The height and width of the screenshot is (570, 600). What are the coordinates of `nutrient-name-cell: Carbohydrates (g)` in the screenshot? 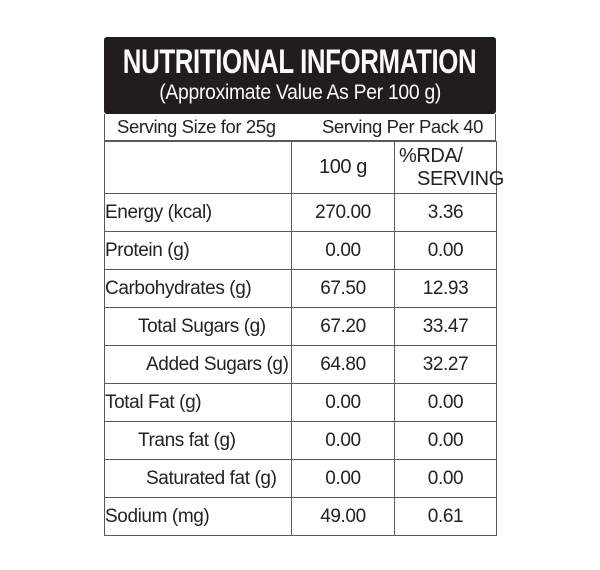 It's located at (198, 288).